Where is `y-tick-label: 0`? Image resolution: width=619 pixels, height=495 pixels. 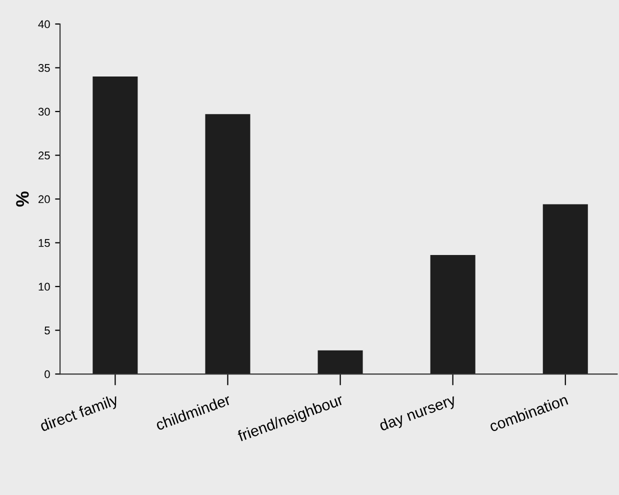
y-tick-label: 0 is located at coordinates (47, 374).